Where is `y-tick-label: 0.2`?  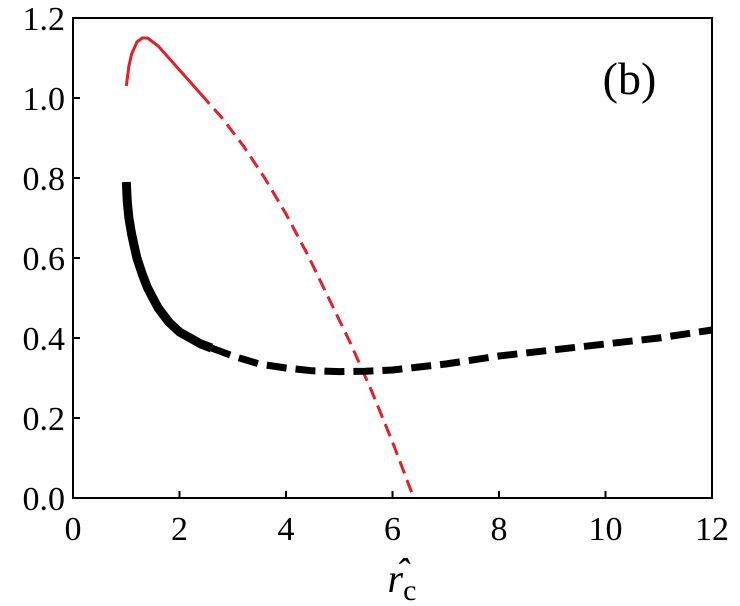
y-tick-label: 0.2 is located at coordinates (44, 419).